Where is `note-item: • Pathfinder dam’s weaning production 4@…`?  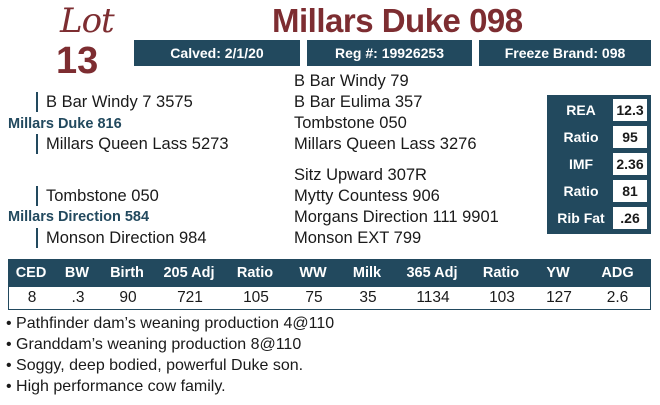
note-item: • Pathfinder dam’s weaning production 4@… is located at coordinates (170, 323).